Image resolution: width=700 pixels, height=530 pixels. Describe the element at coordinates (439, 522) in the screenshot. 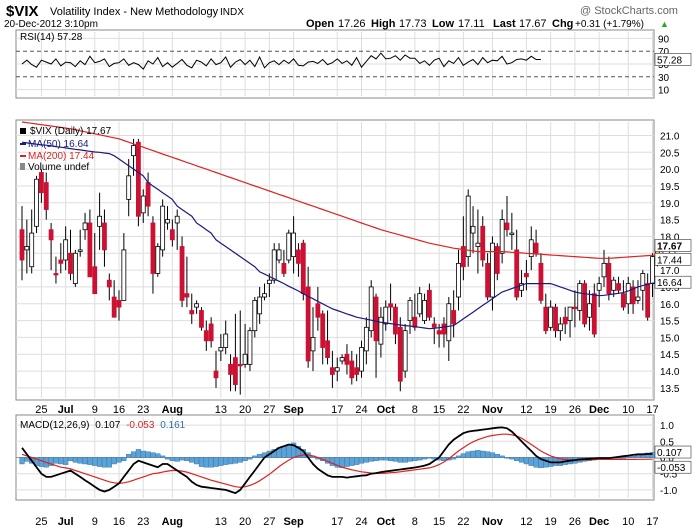

I see `x-tick-label-bottom: 15` at that location.